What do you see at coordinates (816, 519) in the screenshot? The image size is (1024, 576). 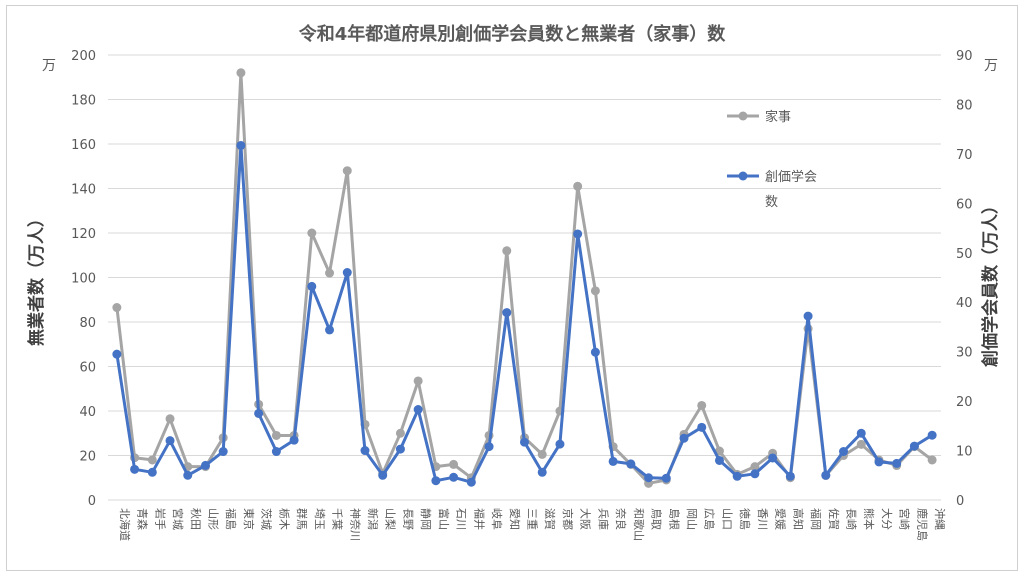 I see `x-tick-label: 福岡` at bounding box center [816, 519].